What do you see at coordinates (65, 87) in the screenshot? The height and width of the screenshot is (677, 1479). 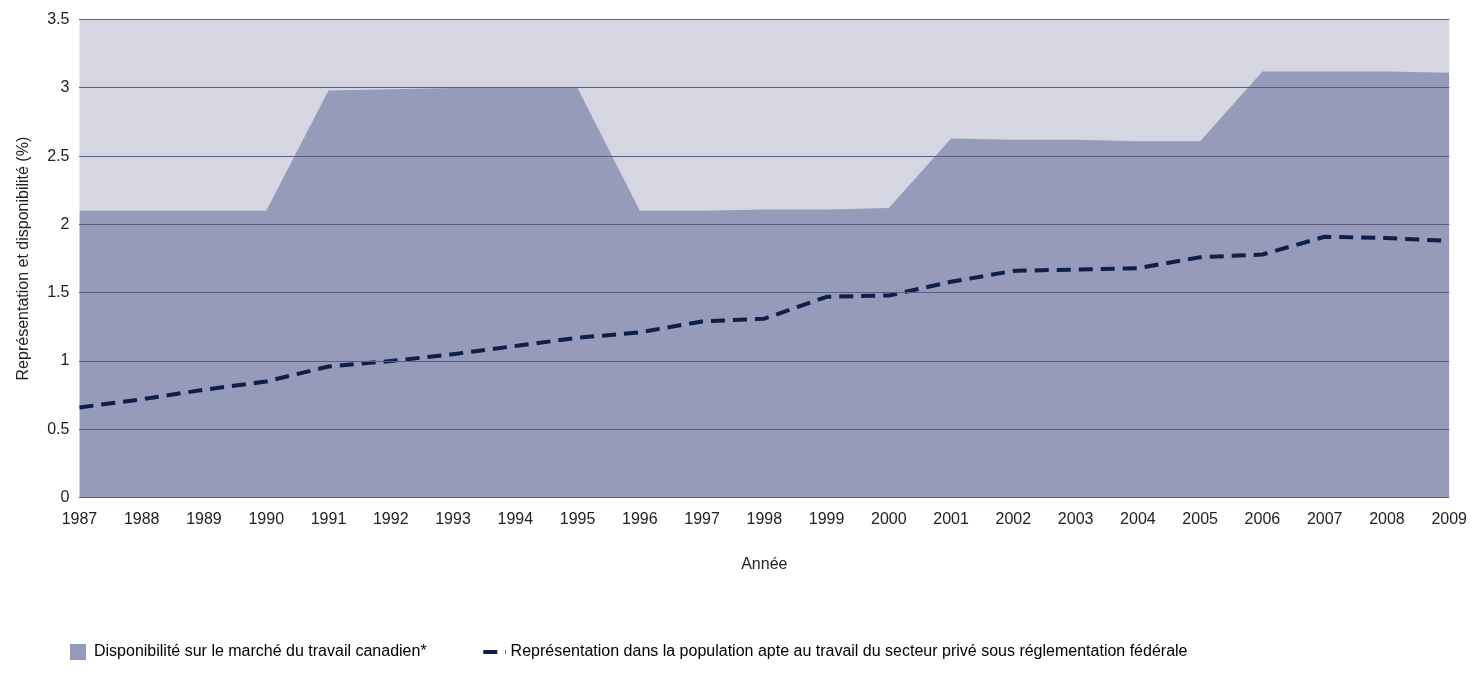 I see `y-tick-label: 3` at bounding box center [65, 87].